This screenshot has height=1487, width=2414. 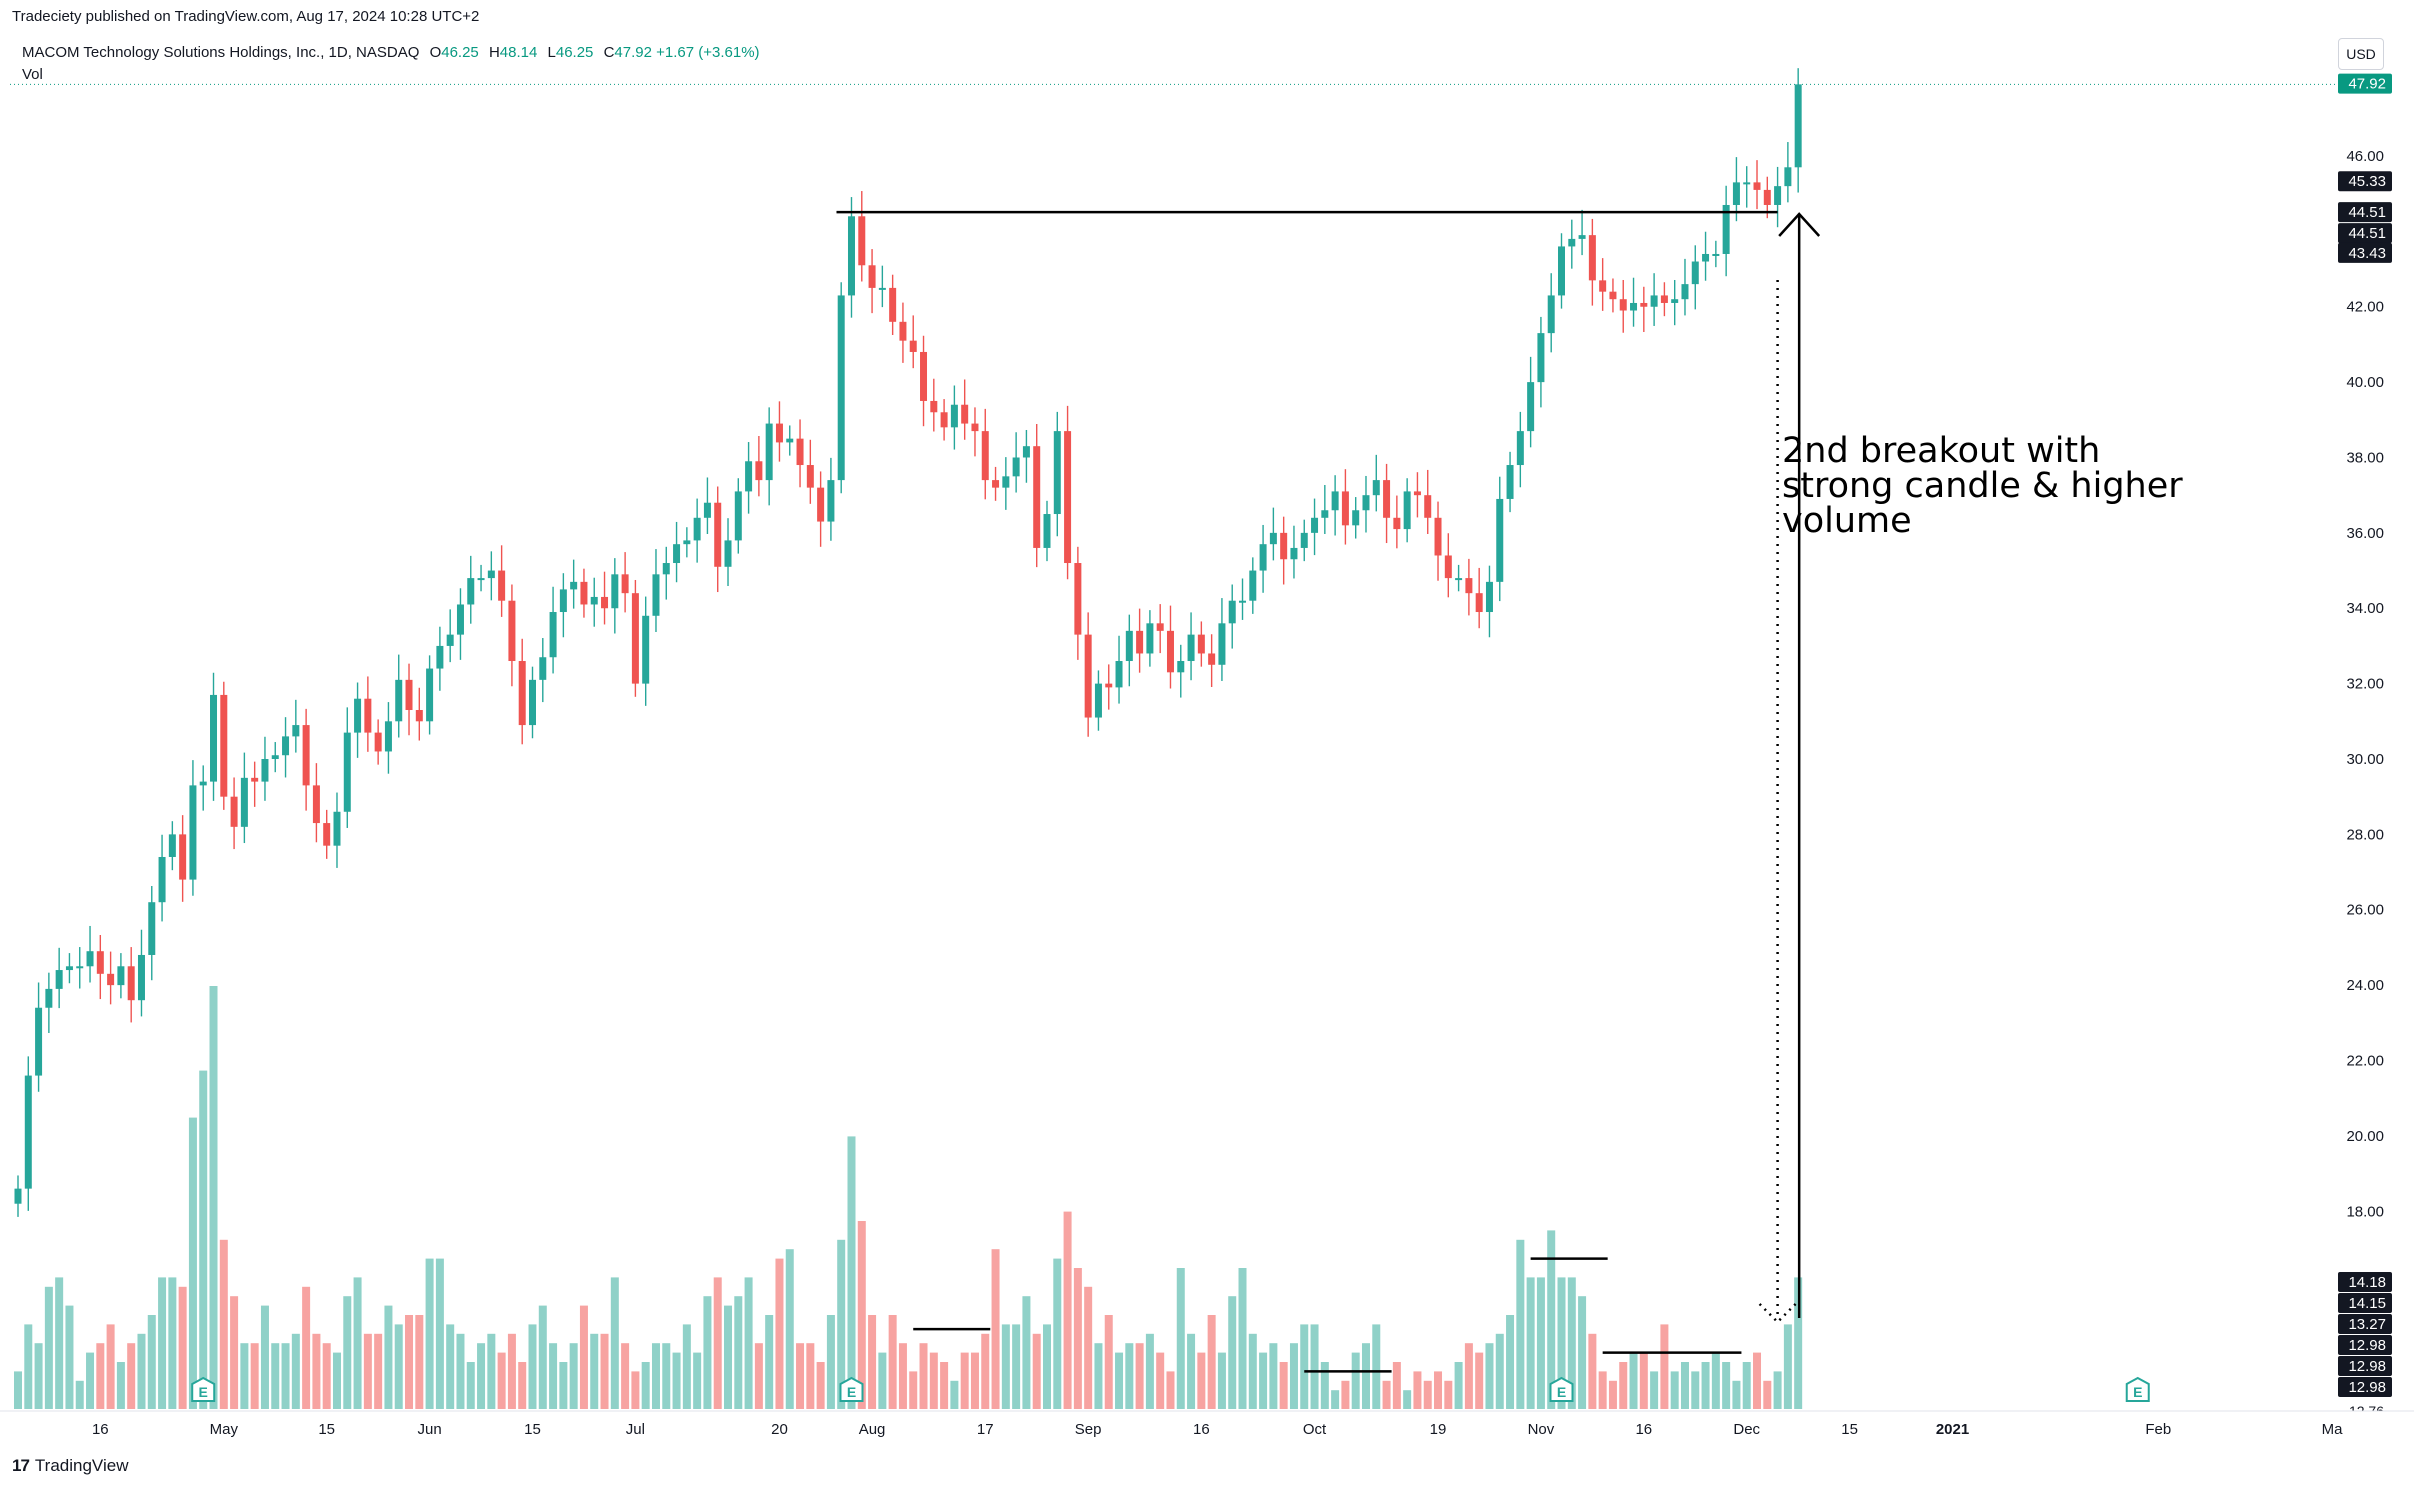 I want to click on time-tick-label: 2021, so click(x=1952, y=1429).